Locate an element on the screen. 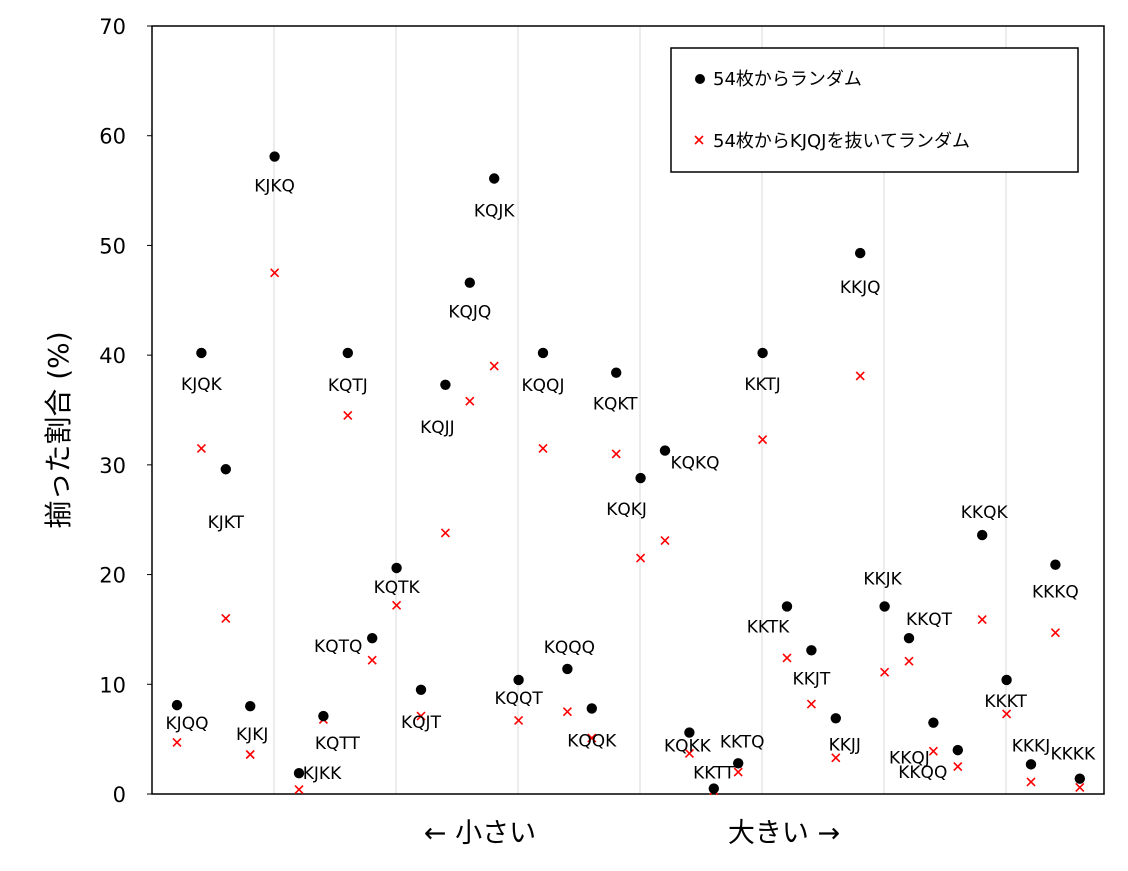 The width and height of the screenshot is (1128, 871). point-kqjq-random is located at coordinates (469, 282).